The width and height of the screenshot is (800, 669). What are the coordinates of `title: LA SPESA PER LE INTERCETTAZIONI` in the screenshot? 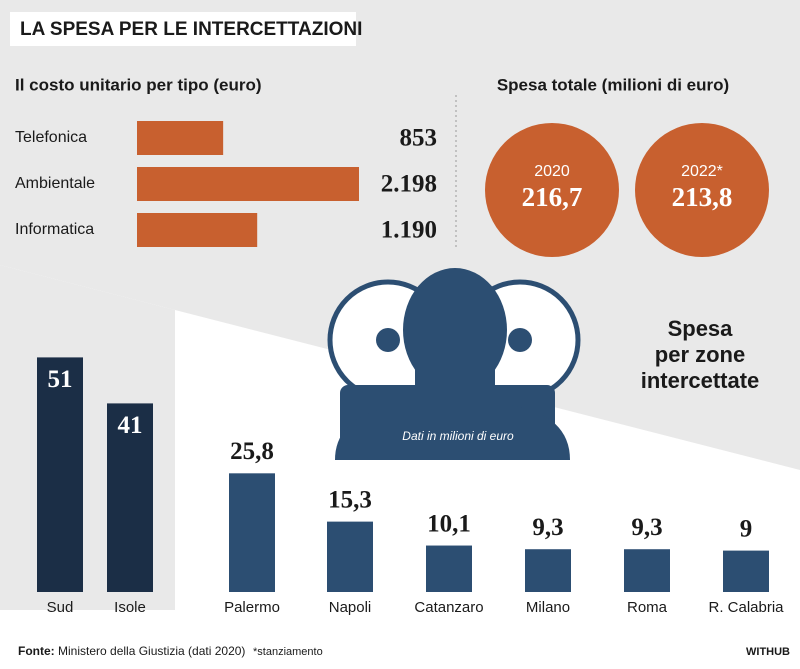 It's located at (191, 29).